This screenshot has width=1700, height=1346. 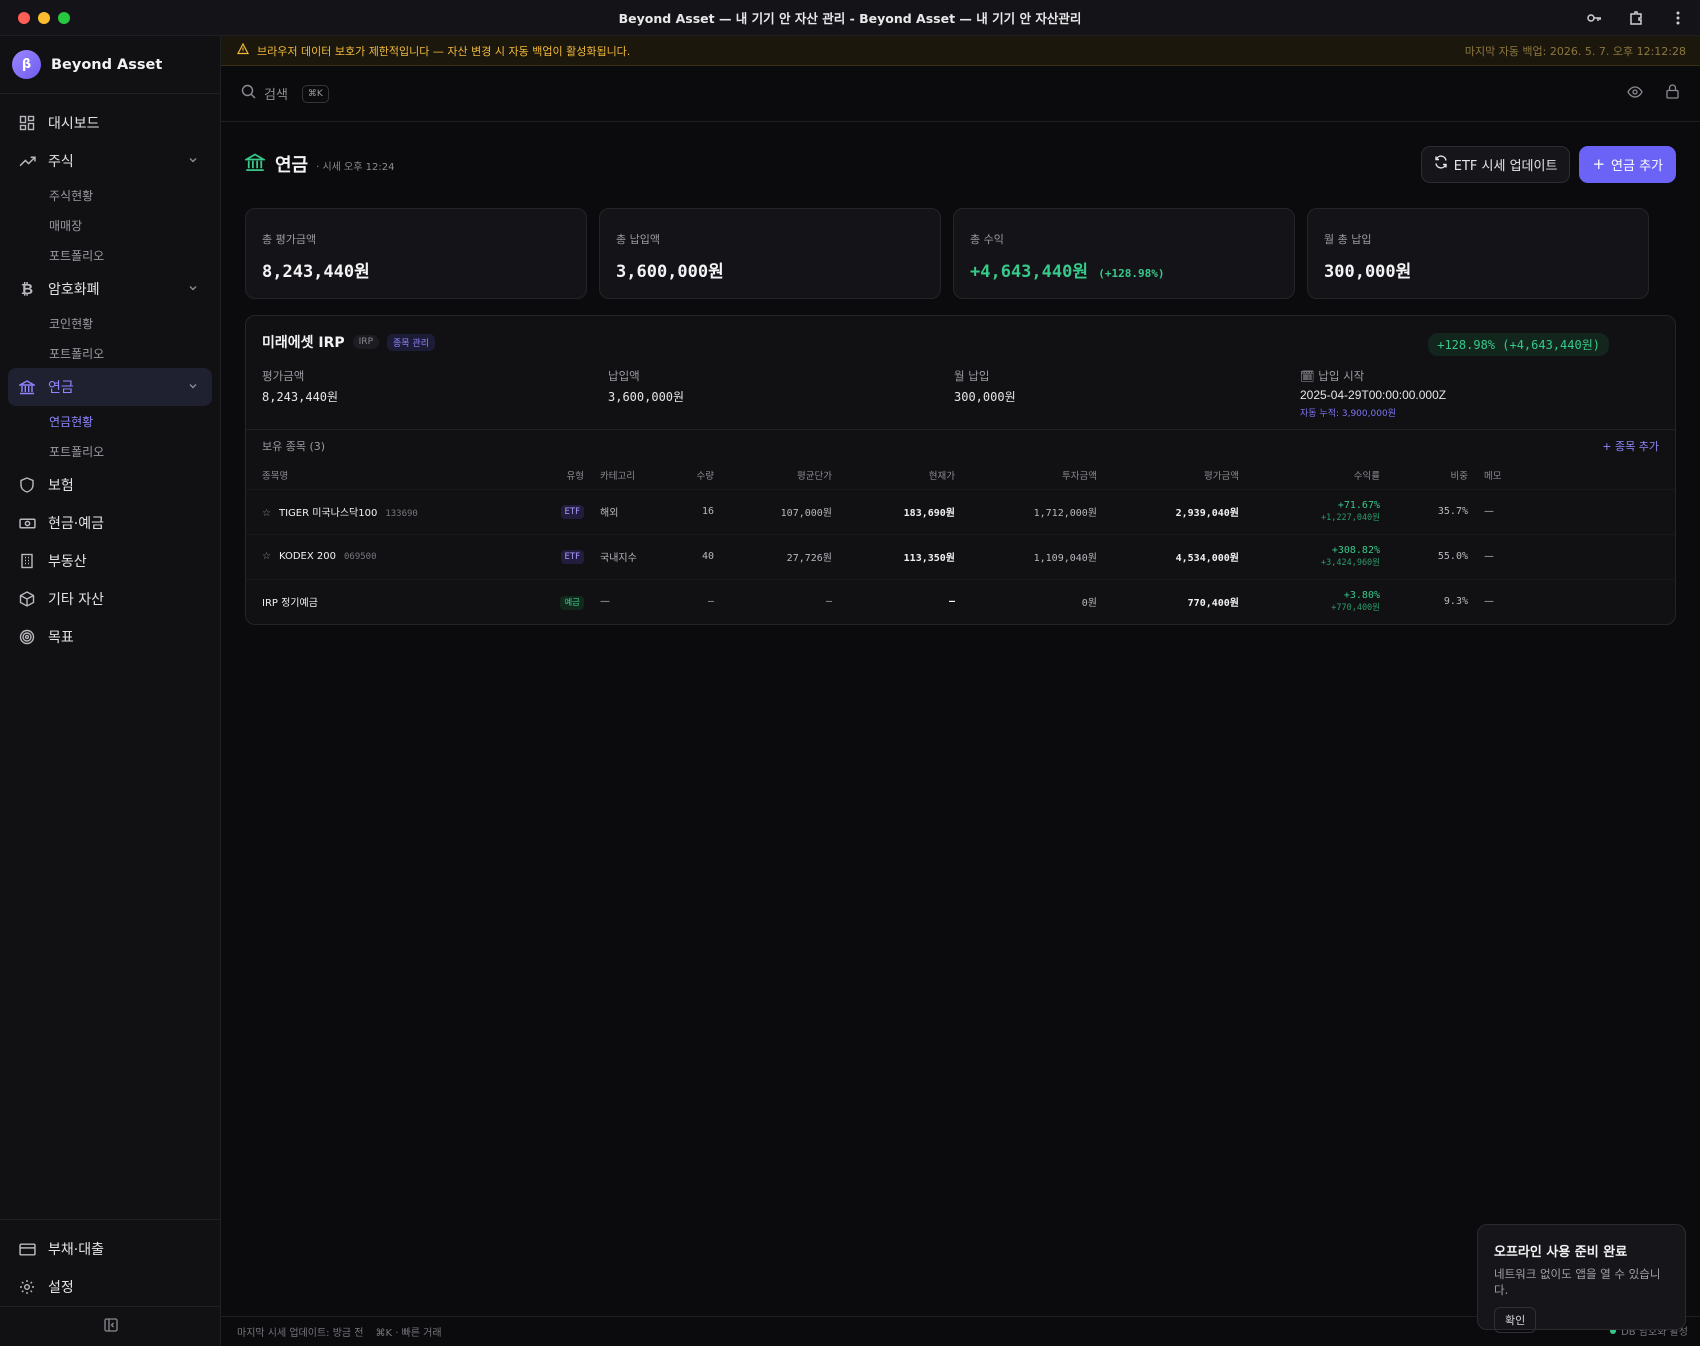 I want to click on sidebar-subitem-crypto-portfolio: 포트폴리오, so click(x=77, y=353).